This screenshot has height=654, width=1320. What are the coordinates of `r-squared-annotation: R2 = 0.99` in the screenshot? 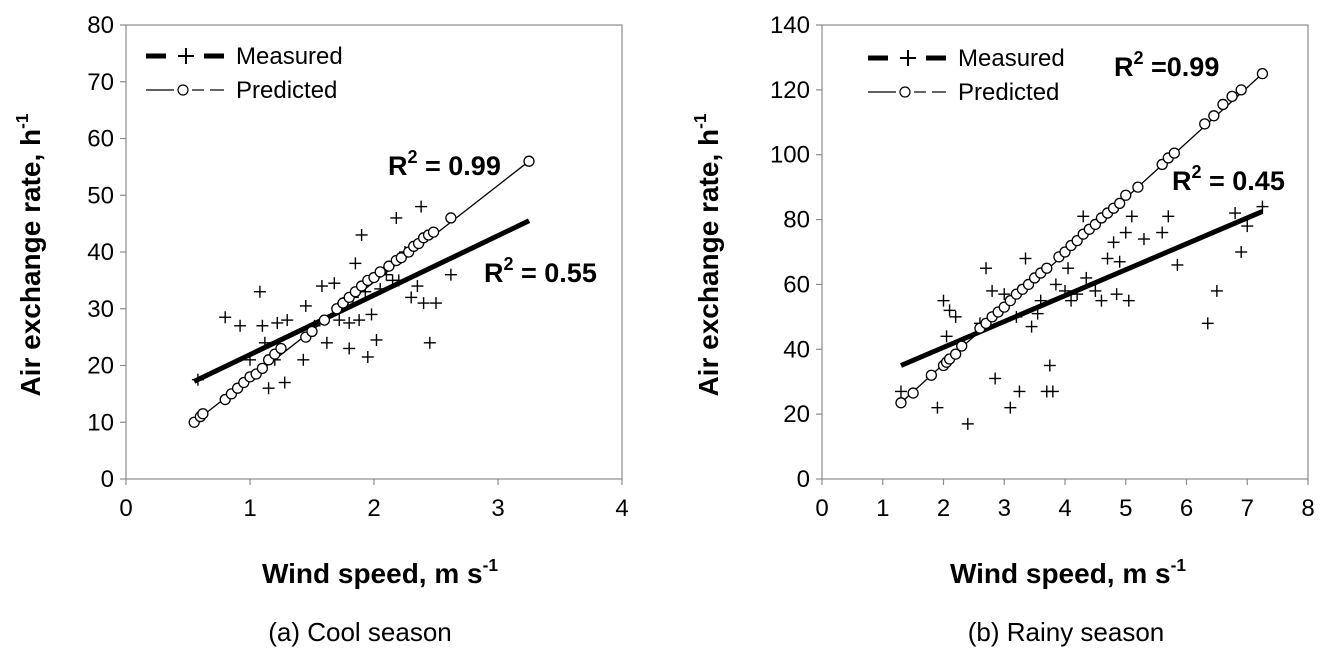 It's located at (444, 164).